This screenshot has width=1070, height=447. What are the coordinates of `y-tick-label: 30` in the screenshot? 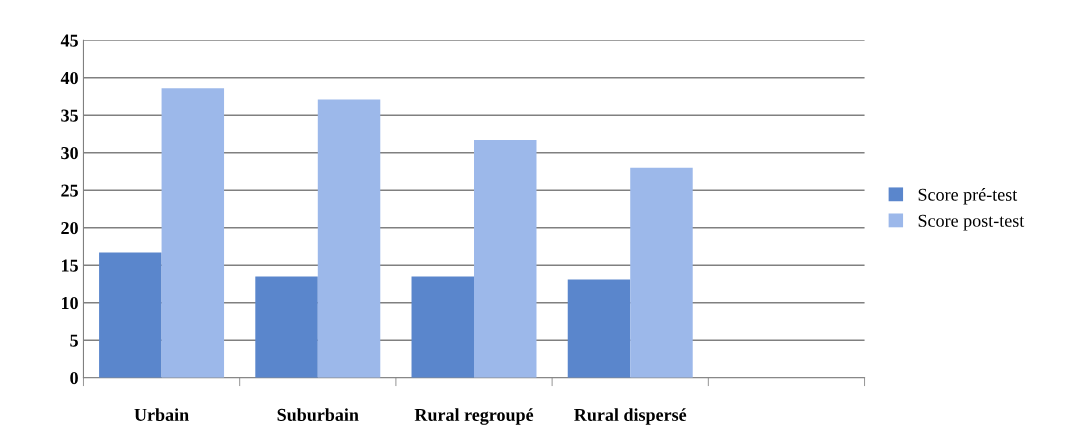 It's located at (69, 153).